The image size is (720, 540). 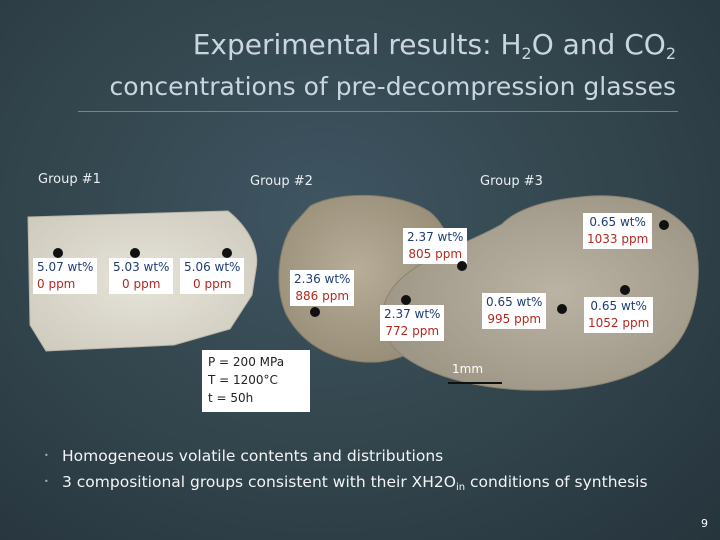 I want to click on experimental-conditions-box: P = 200 MPa T = 1200°C t = 50h, so click(x=256, y=381).